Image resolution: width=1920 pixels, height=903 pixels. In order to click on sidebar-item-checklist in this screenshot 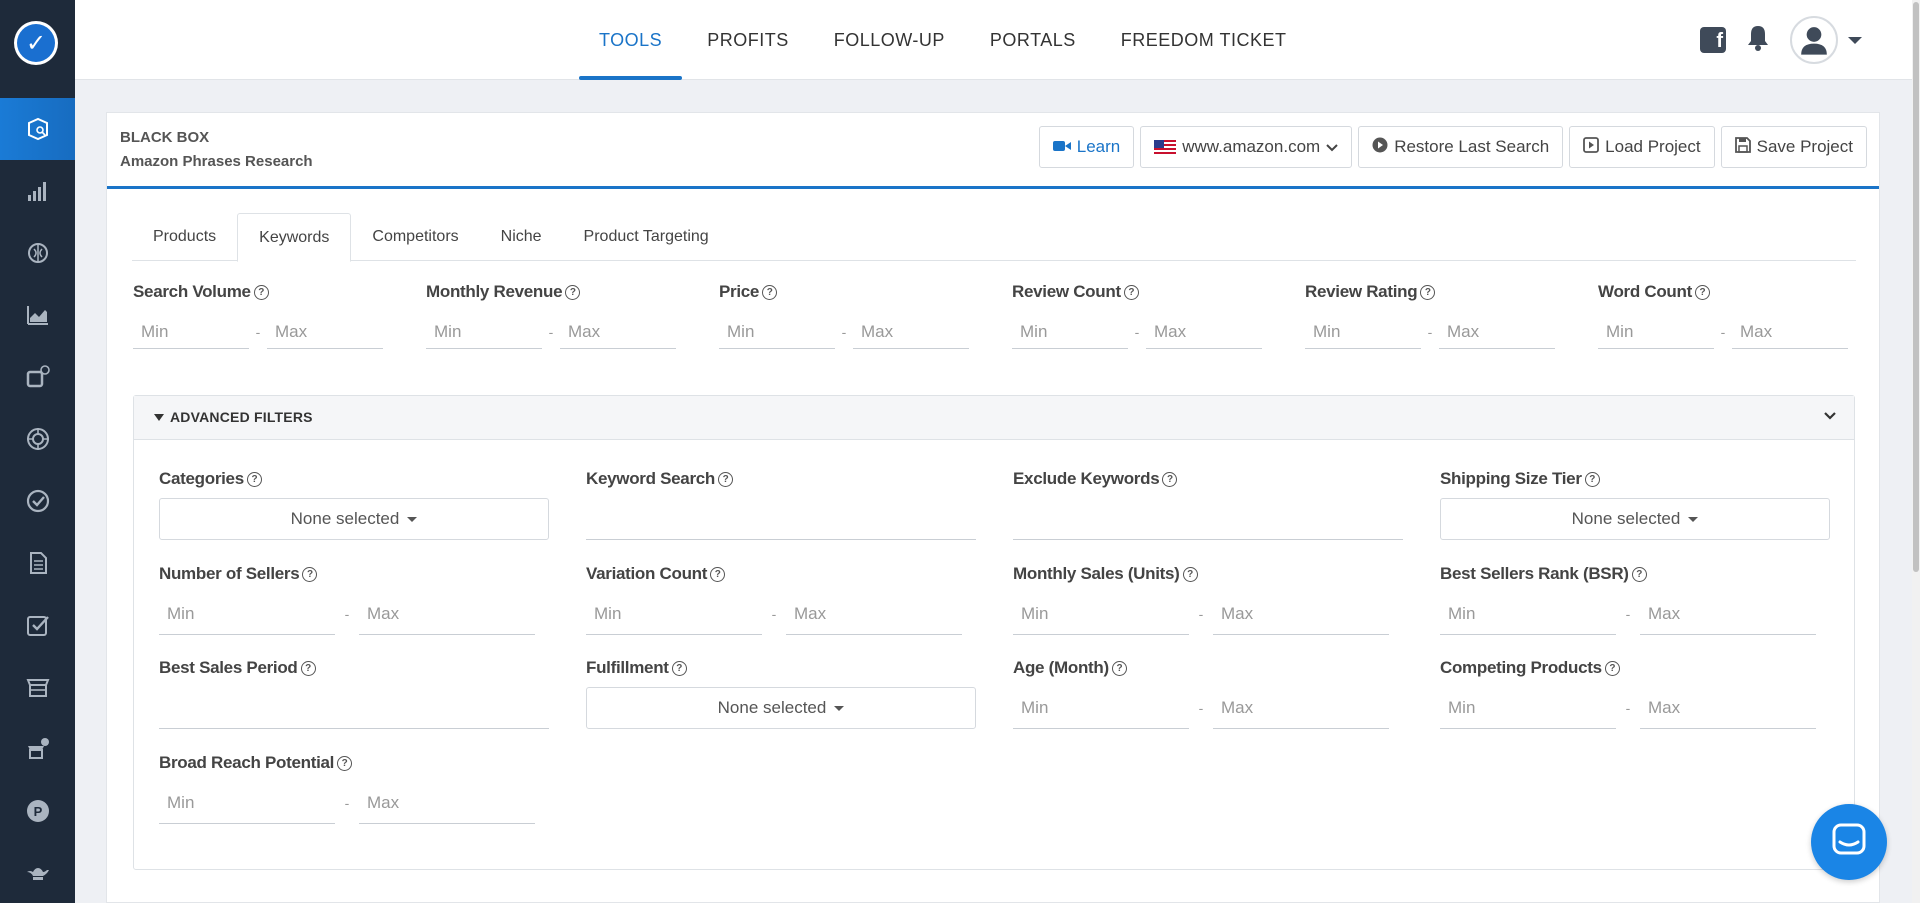, I will do `click(37, 625)`.